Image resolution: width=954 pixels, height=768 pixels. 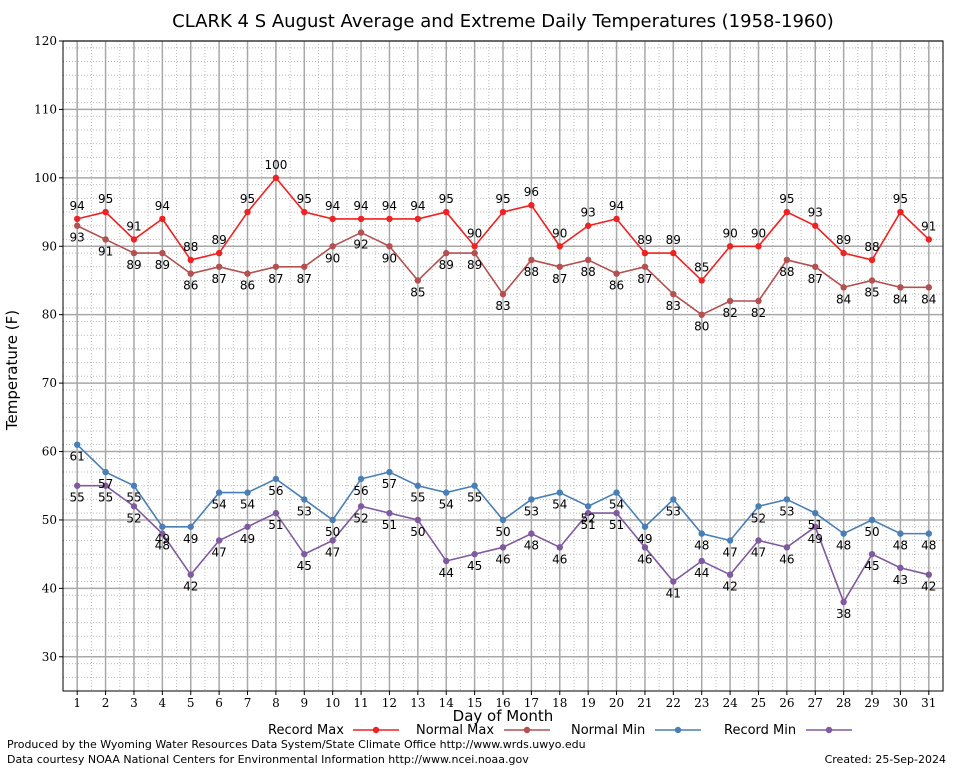 I want to click on data-label-record-min: 48, so click(x=162, y=546).